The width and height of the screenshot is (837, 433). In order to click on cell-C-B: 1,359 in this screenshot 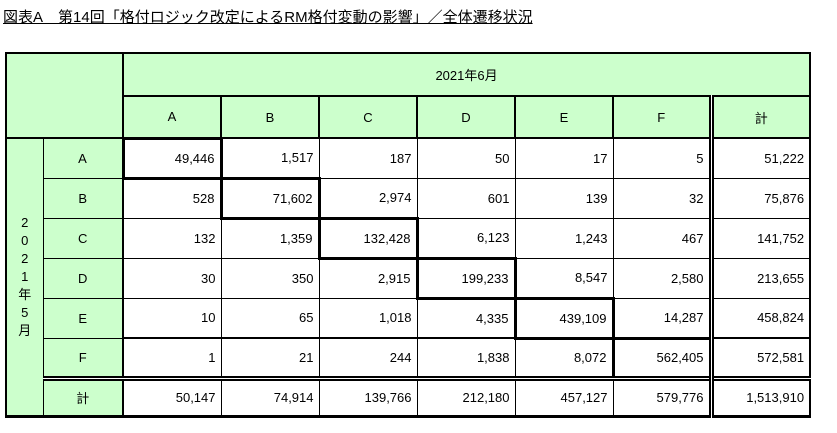, I will do `click(270, 238)`.